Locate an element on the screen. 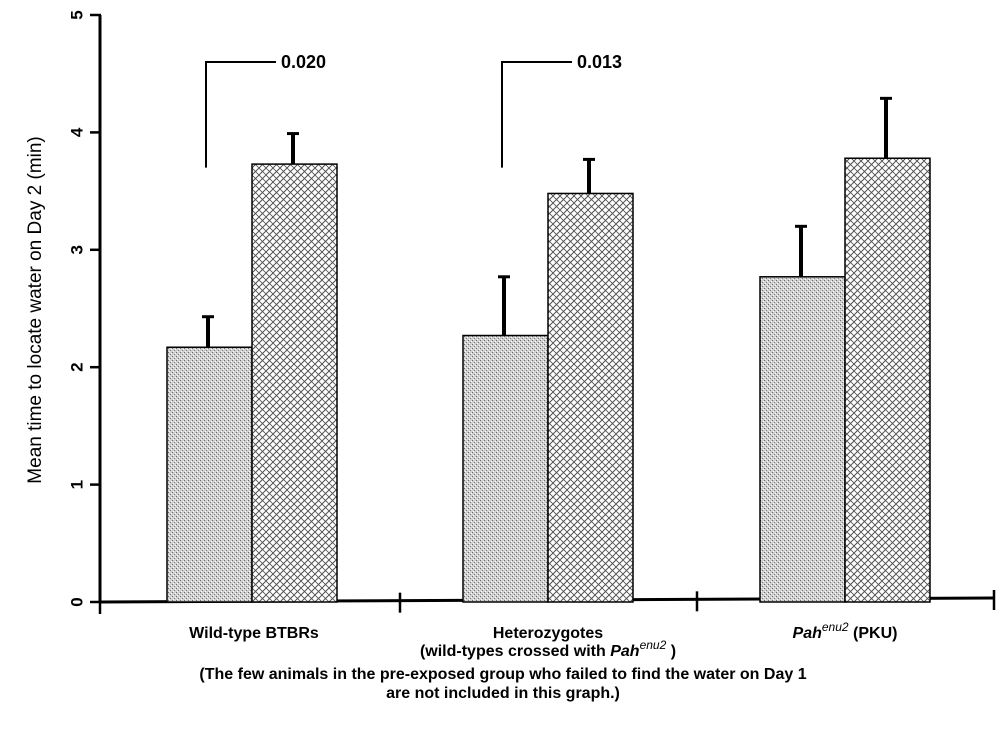  y-tick-label: 0 is located at coordinates (77, 601).